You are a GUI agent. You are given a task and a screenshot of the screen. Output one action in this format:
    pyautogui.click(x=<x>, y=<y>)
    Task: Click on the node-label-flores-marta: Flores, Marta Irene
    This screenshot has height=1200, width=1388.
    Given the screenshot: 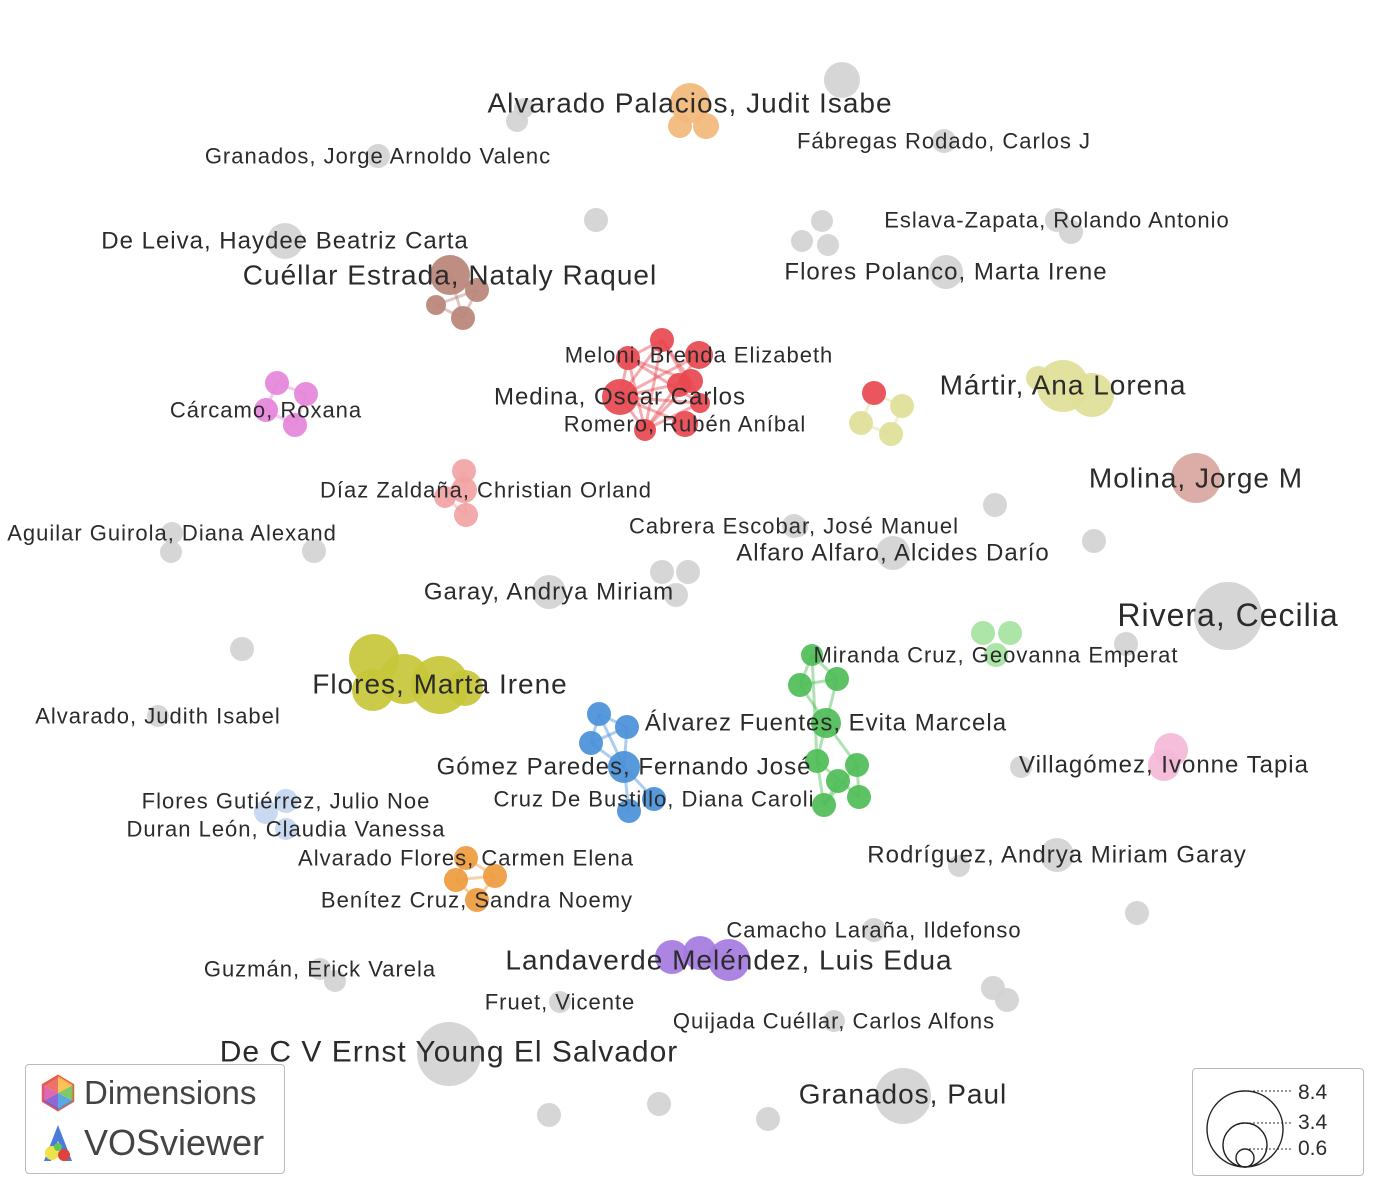 What is the action you would take?
    pyautogui.click(x=440, y=684)
    